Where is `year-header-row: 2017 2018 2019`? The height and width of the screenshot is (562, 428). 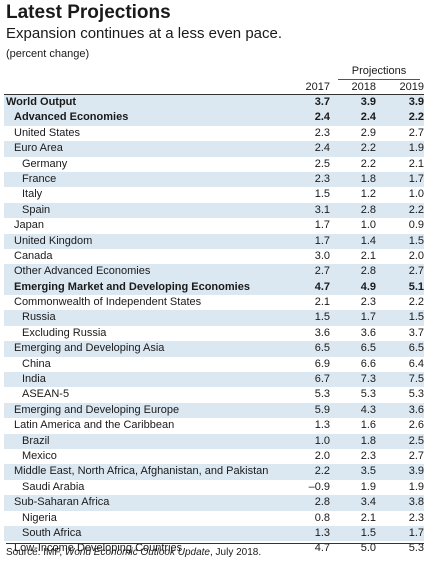 year-header-row: 2017 2018 2019 is located at coordinates (214, 87).